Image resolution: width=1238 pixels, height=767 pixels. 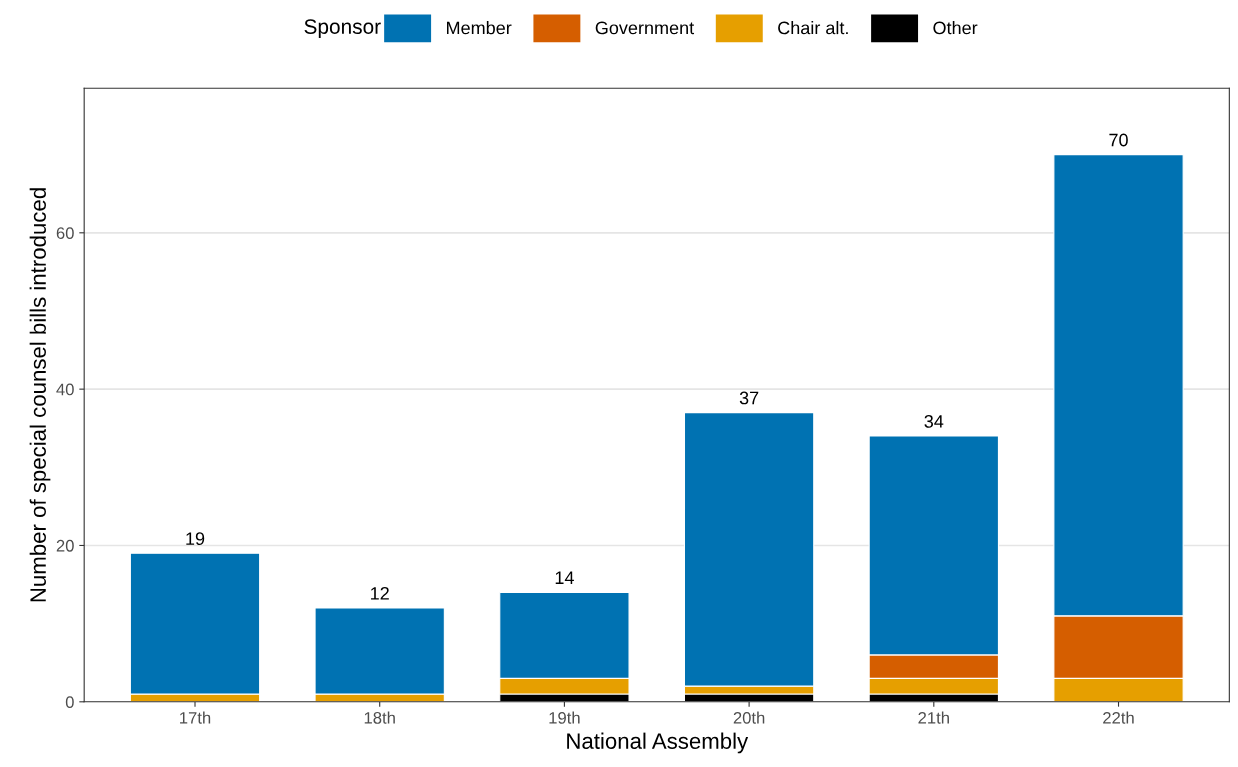 What do you see at coordinates (195, 717) in the screenshot?
I see `x-tick-label: 17th` at bounding box center [195, 717].